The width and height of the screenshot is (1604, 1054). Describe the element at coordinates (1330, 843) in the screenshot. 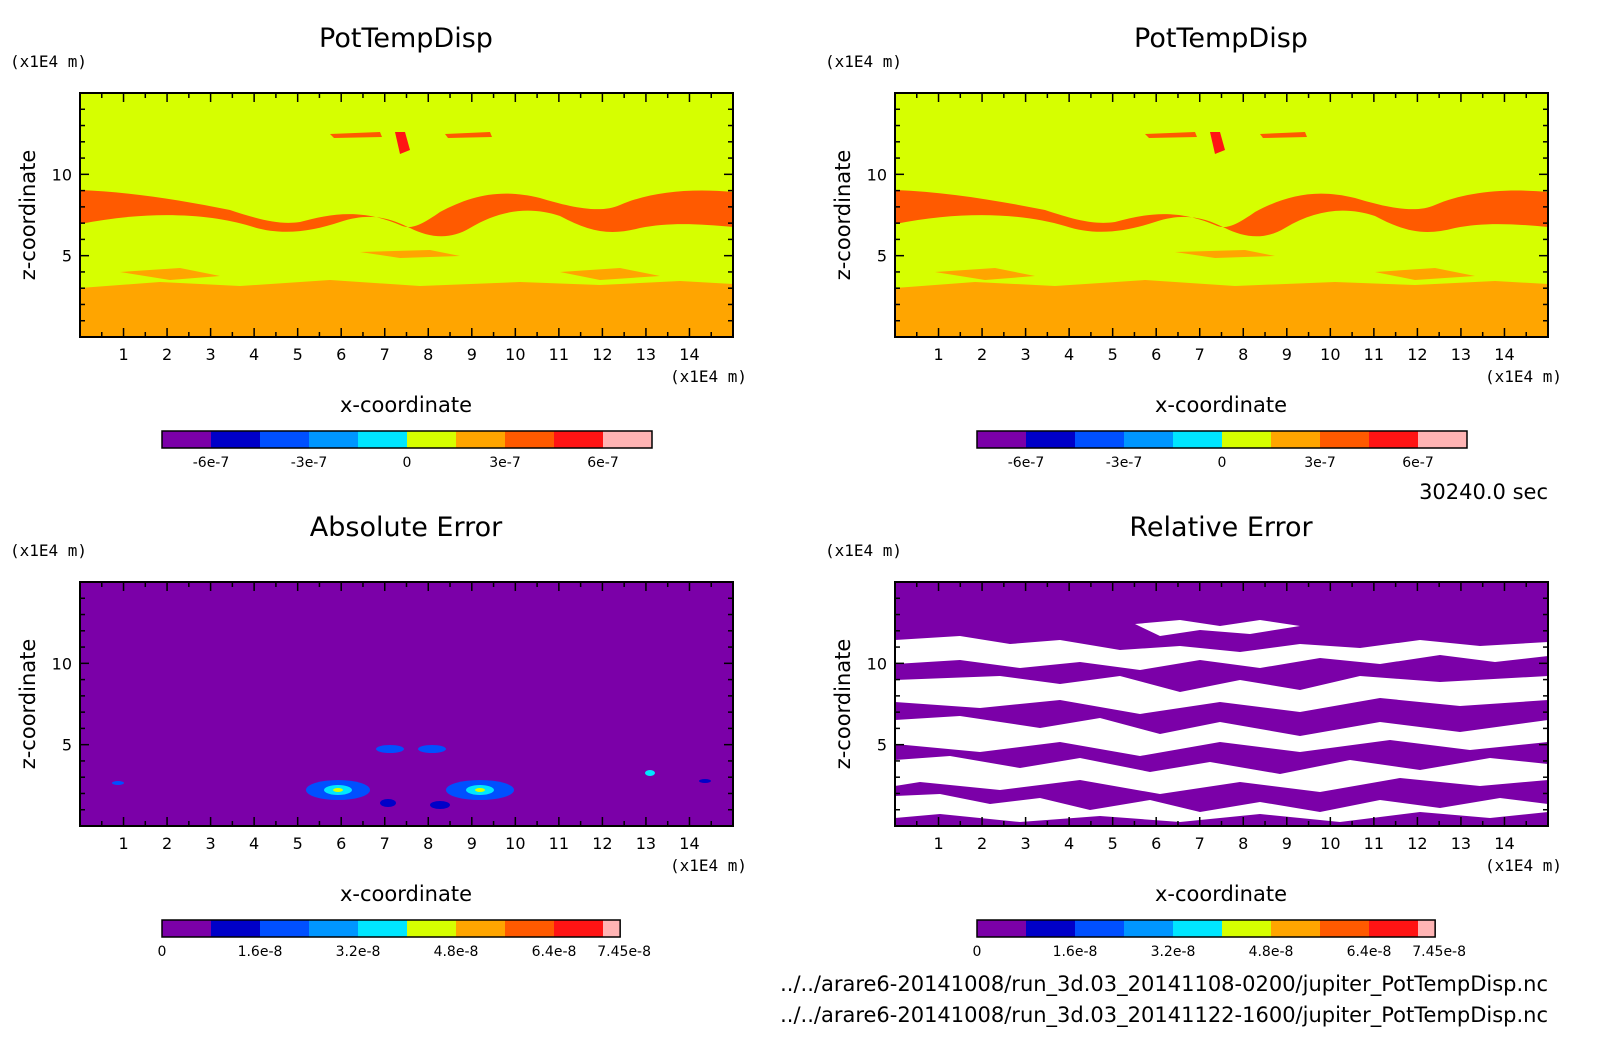

I see `x-tick-label: 10` at that location.